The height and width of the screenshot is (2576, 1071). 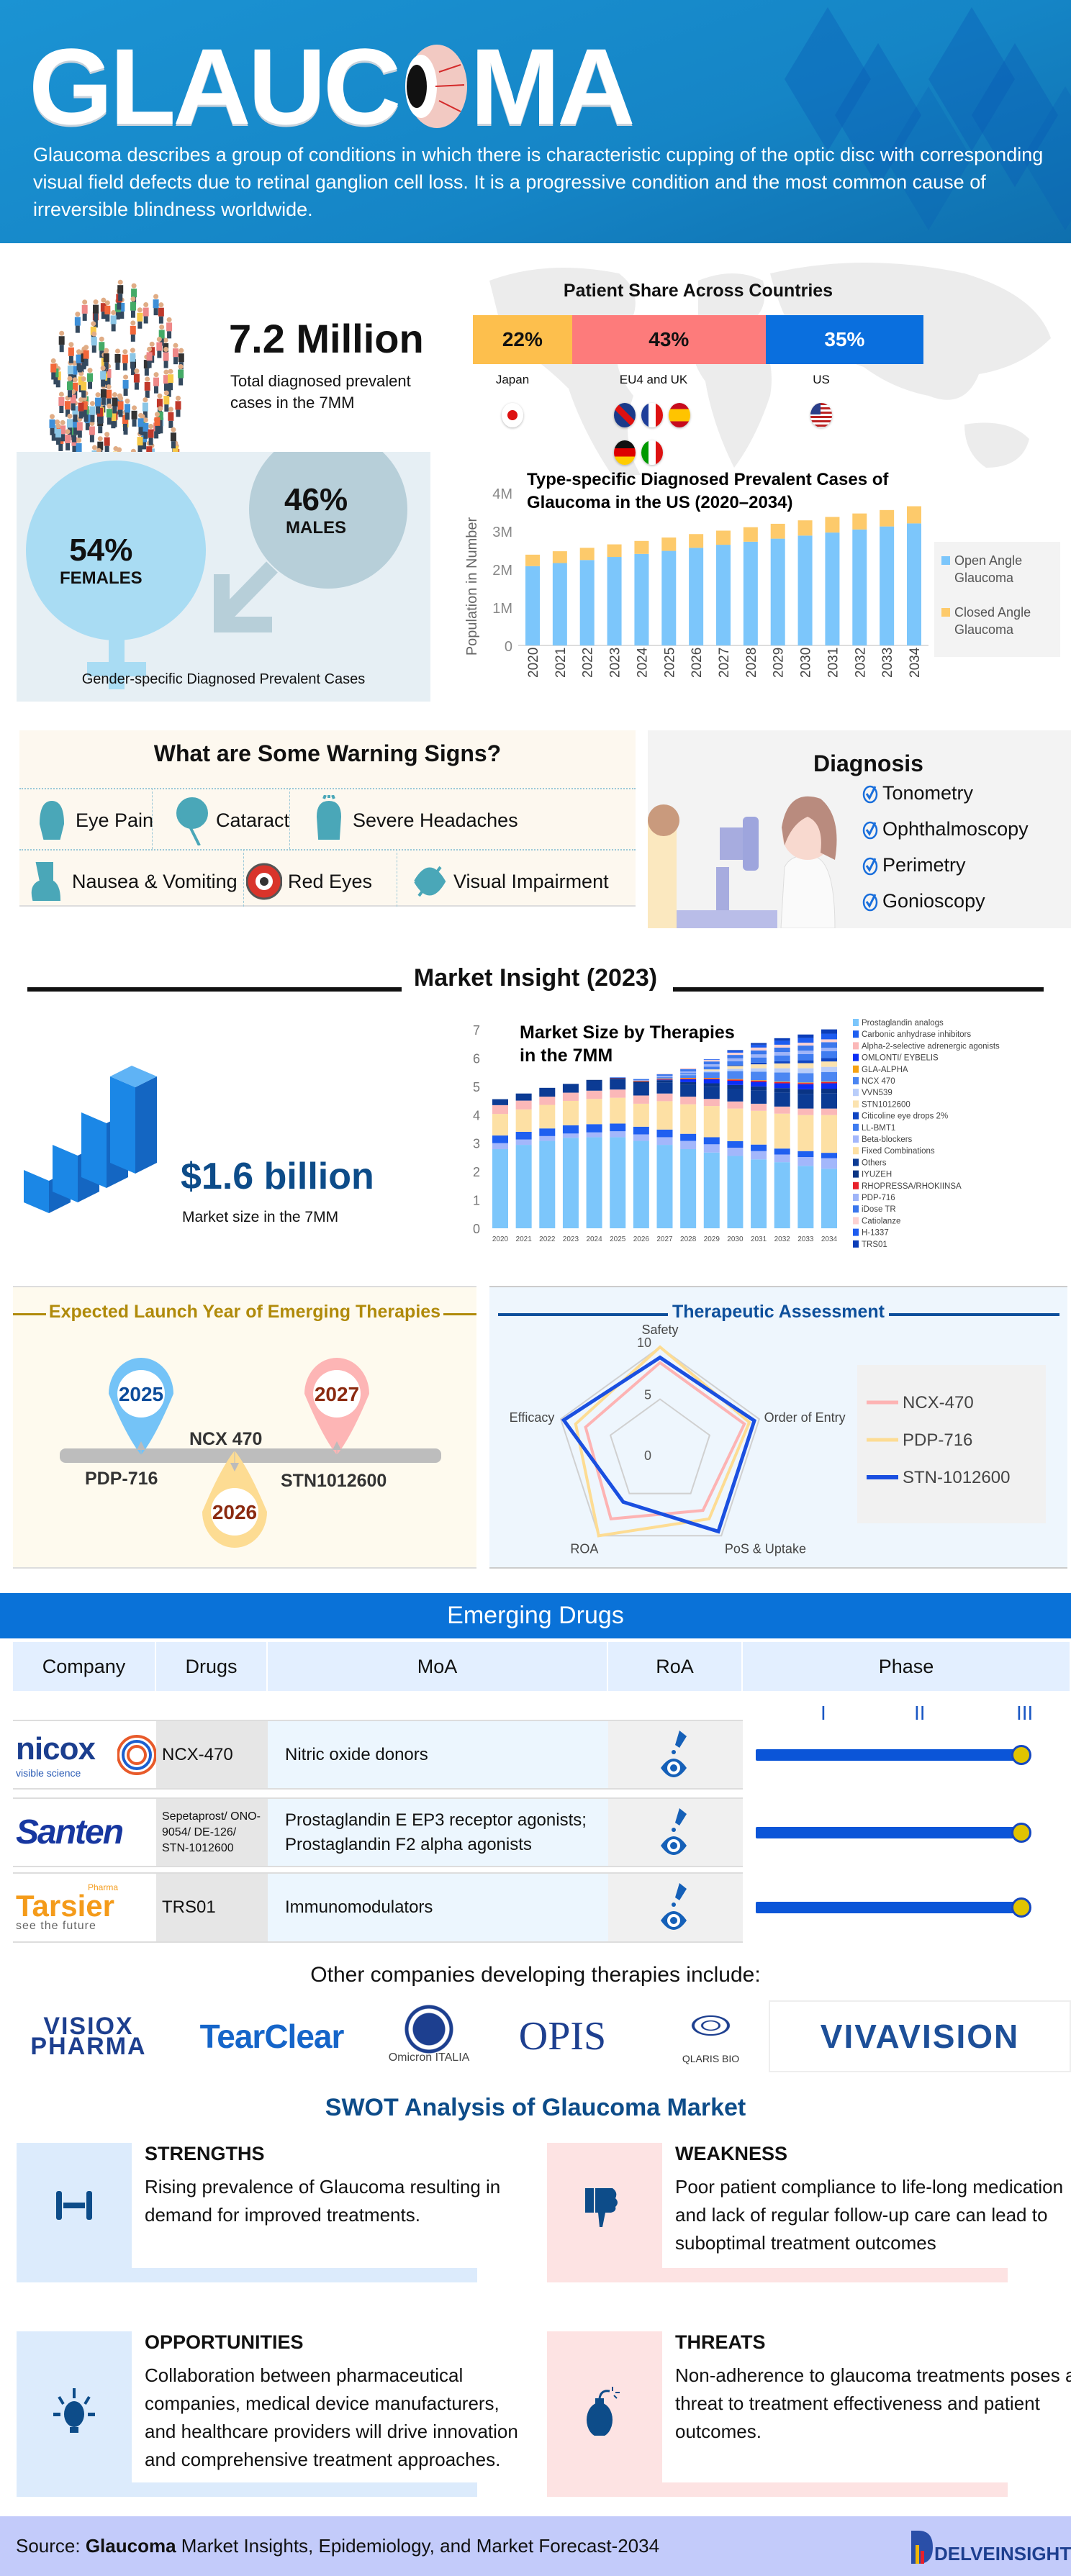 What do you see at coordinates (476, 1144) in the screenshot?
I see `y-tick-label: 3` at bounding box center [476, 1144].